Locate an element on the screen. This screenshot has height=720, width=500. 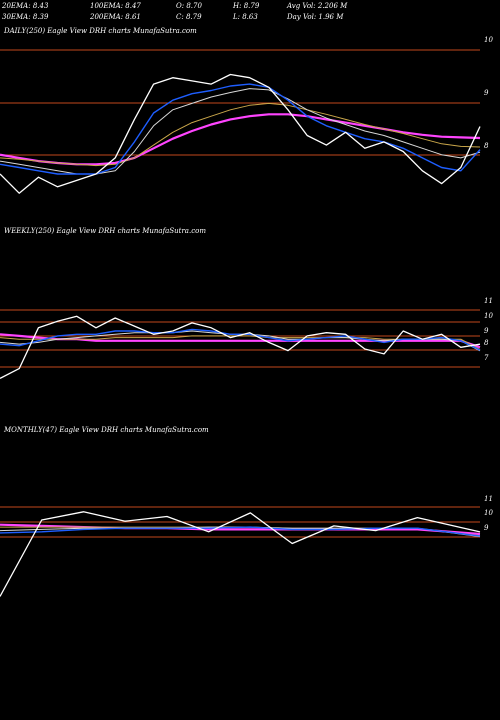
low-readout: L: 8.63 is located at coordinates (245, 17).